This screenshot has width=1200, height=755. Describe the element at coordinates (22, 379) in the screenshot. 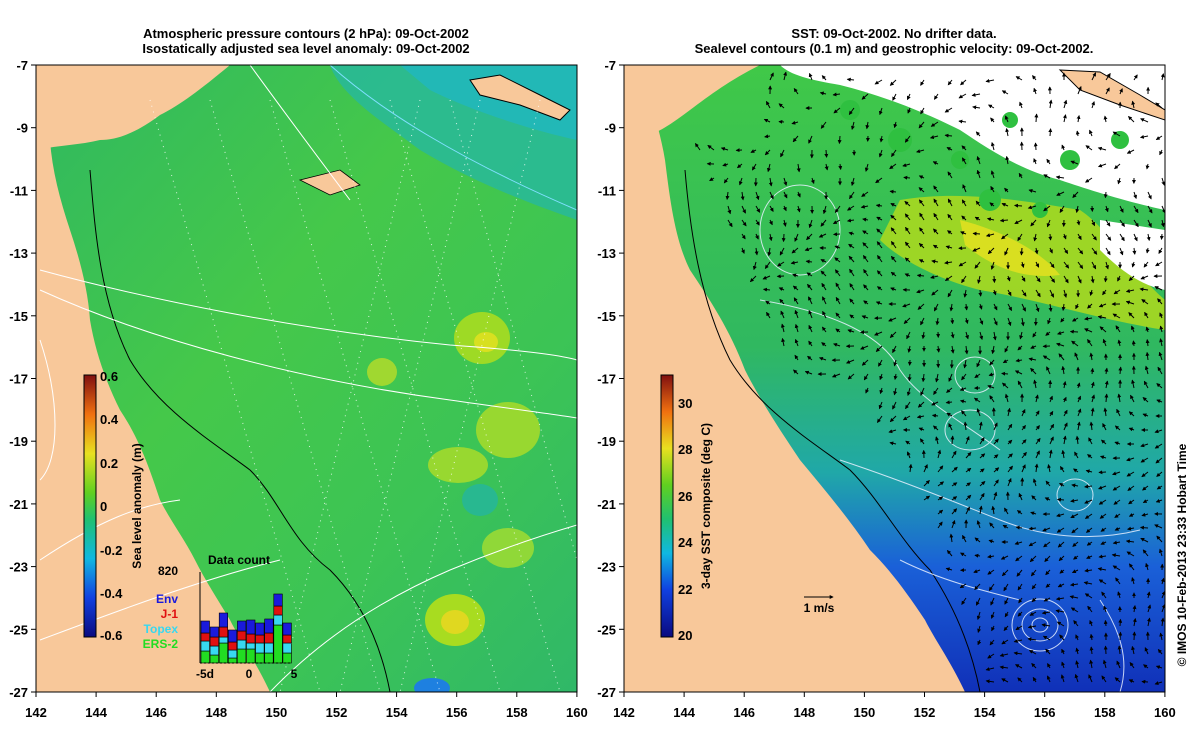

I see `left-lat-axis: -7-9-11-13-15-17-19-21-23-25-27` at that location.